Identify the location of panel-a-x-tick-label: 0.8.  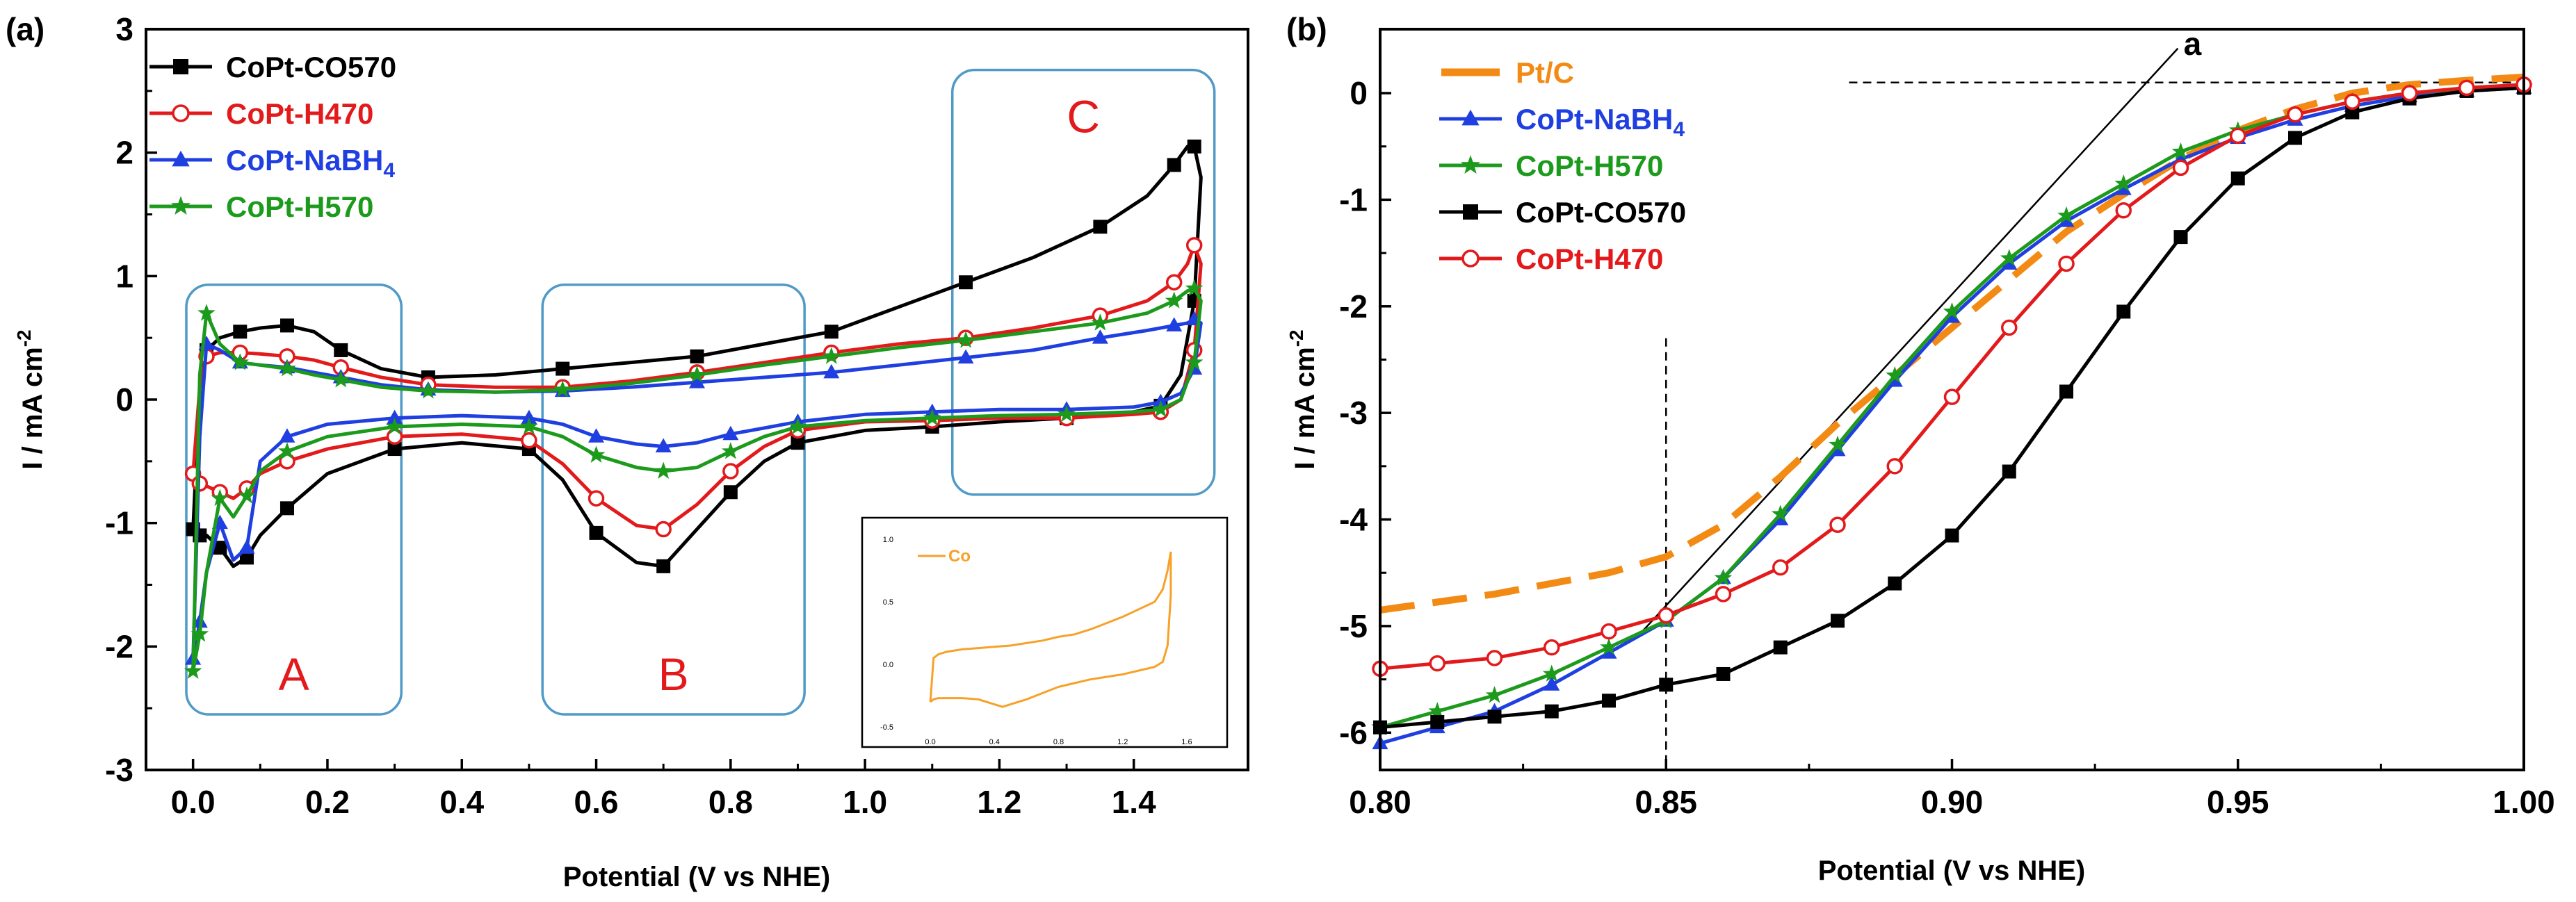
(730, 802).